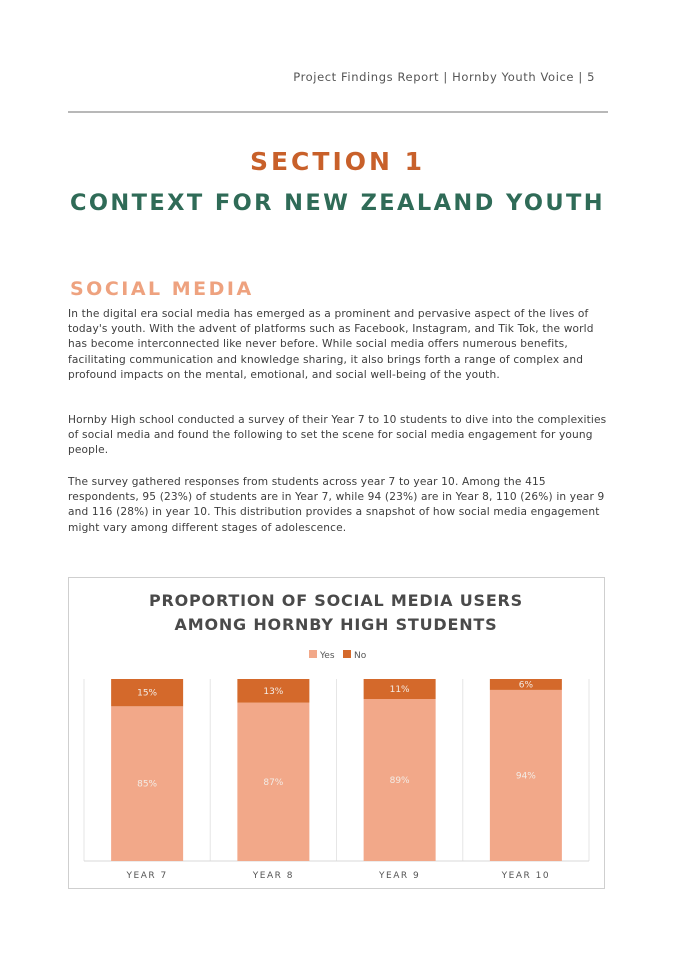 This screenshot has height=959, width=675. What do you see at coordinates (399, 876) in the screenshot?
I see `category-label: YEAR 9` at bounding box center [399, 876].